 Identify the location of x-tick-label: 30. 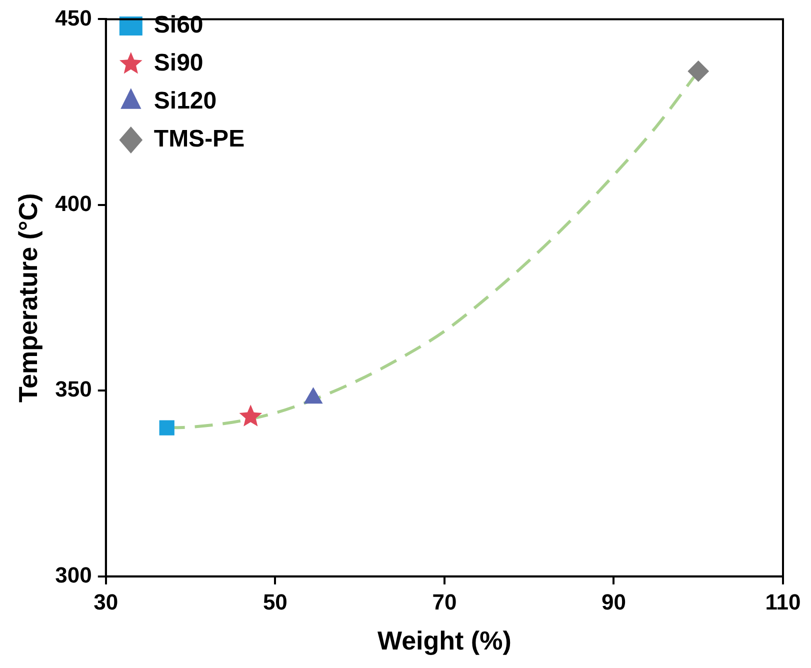
(106, 602).